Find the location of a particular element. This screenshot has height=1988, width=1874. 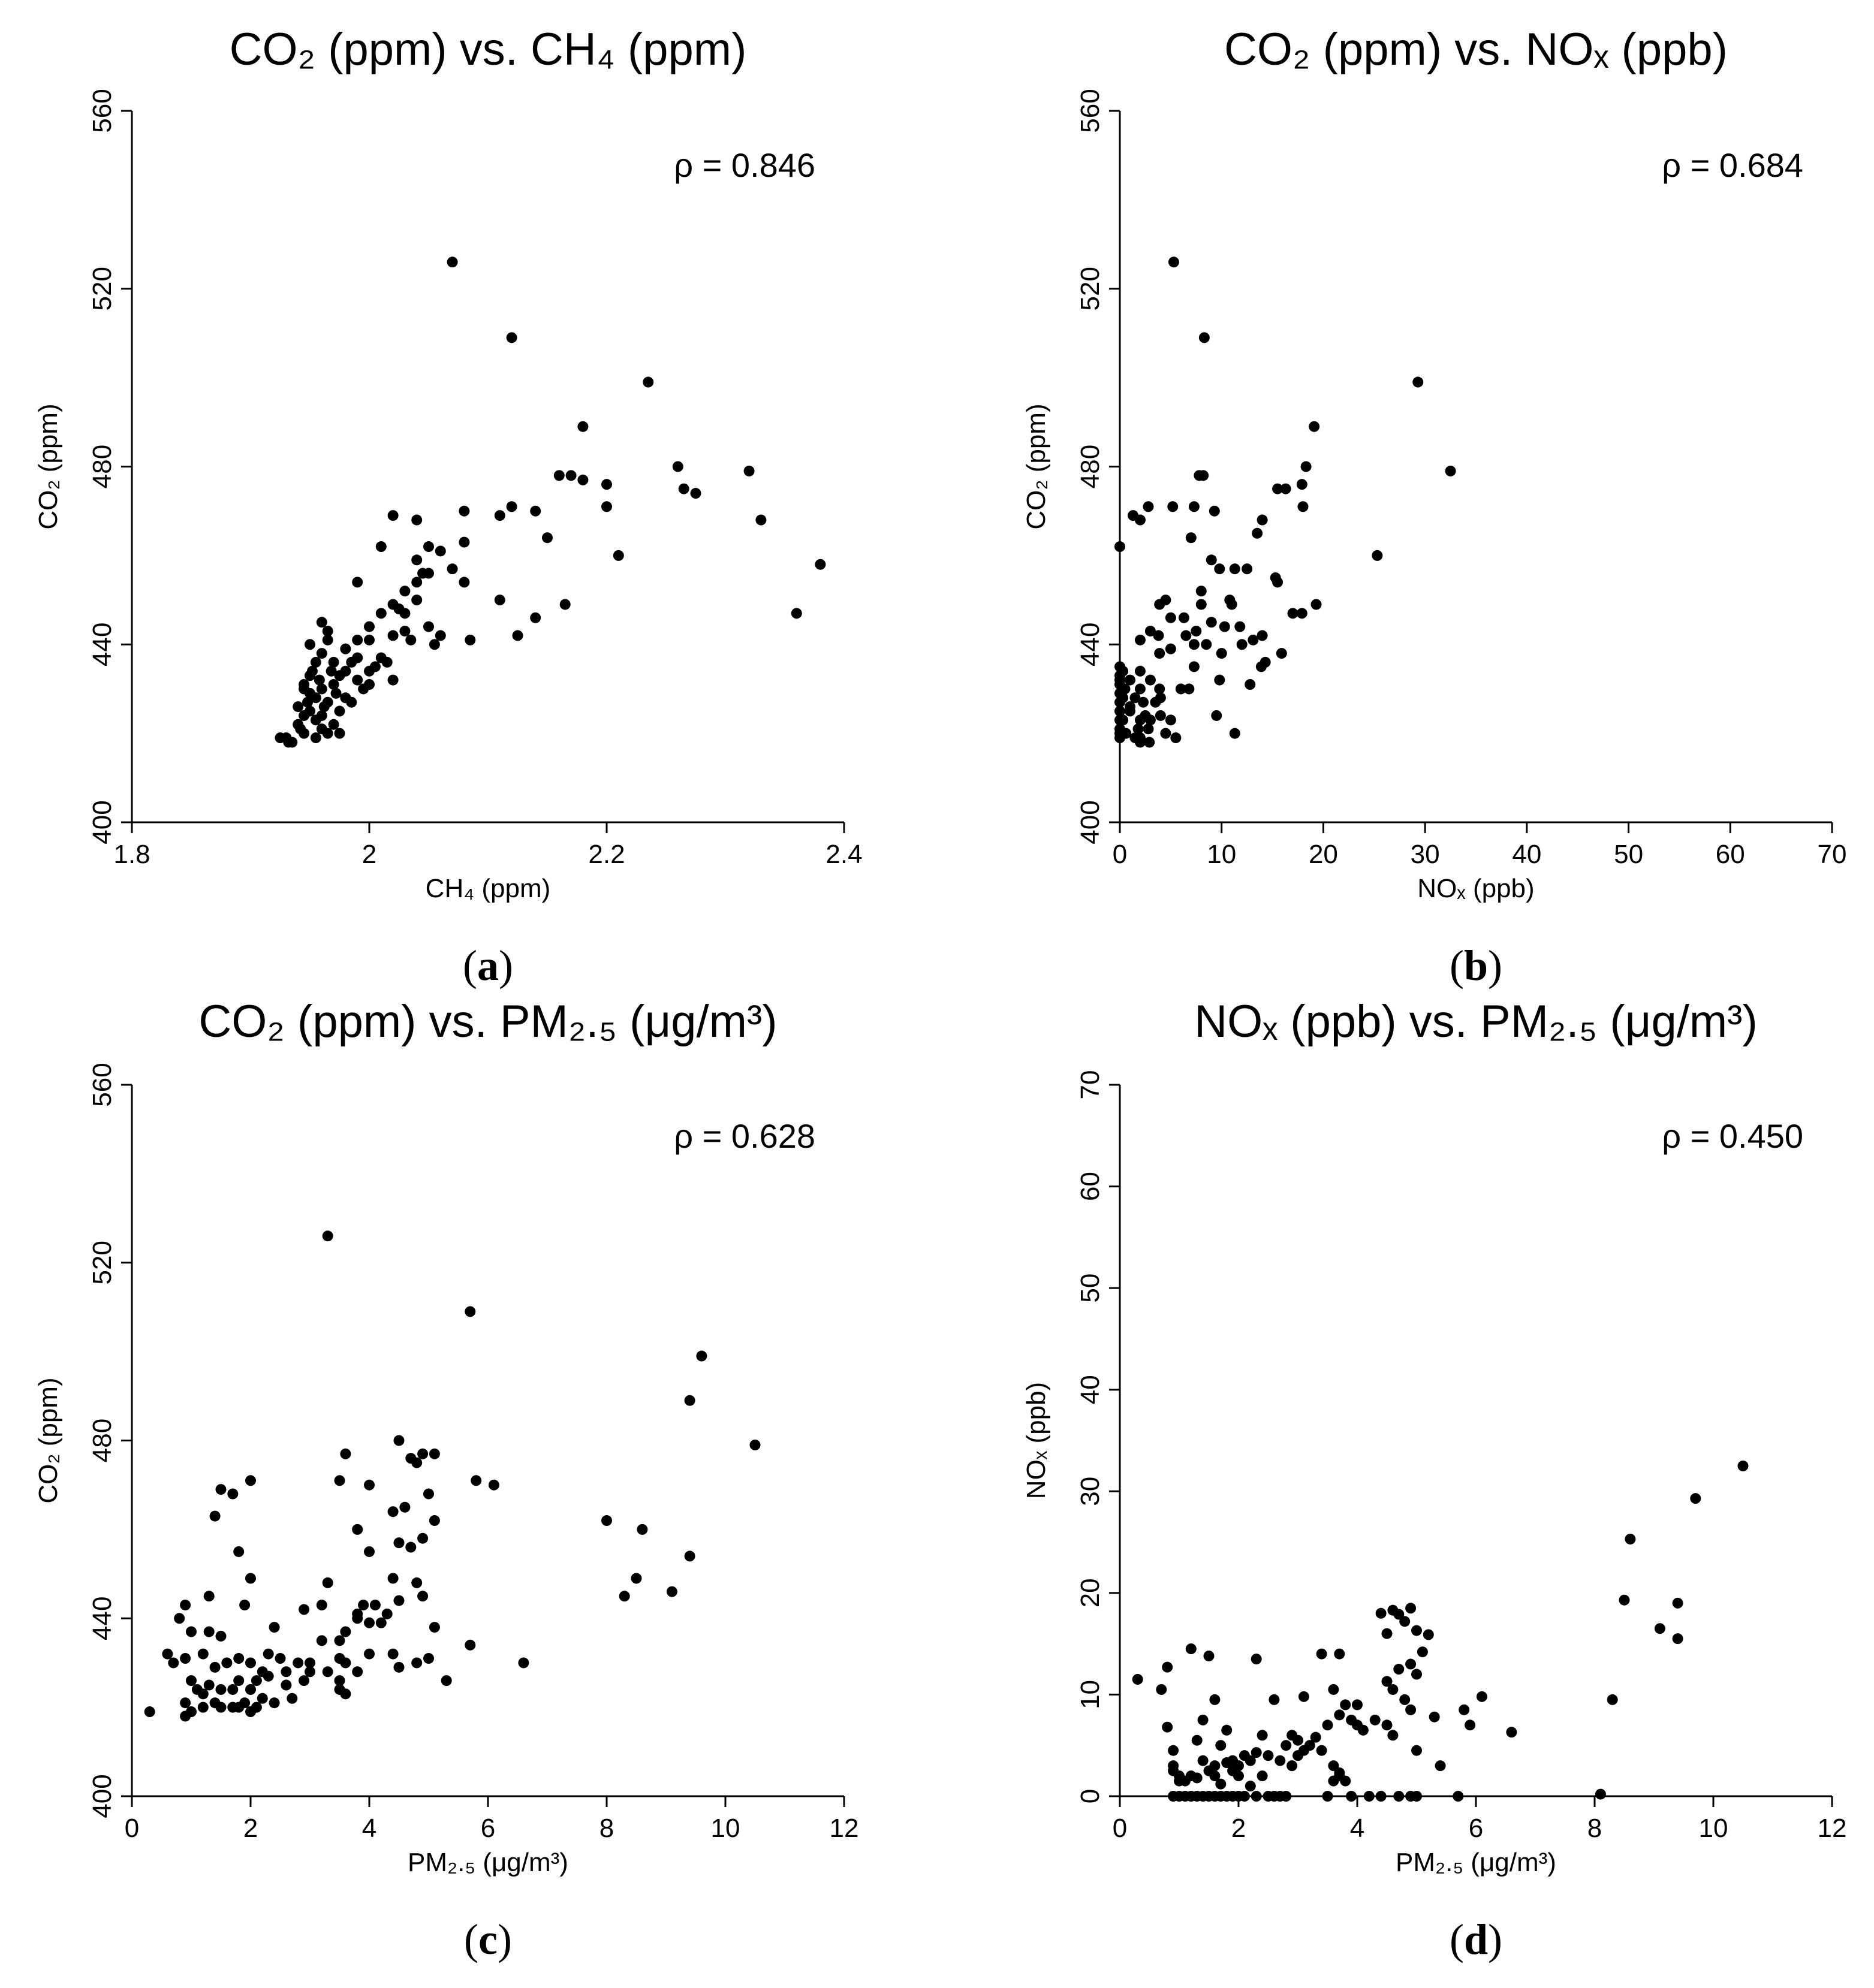

y-tick-label: 20 is located at coordinates (1090, 1593).